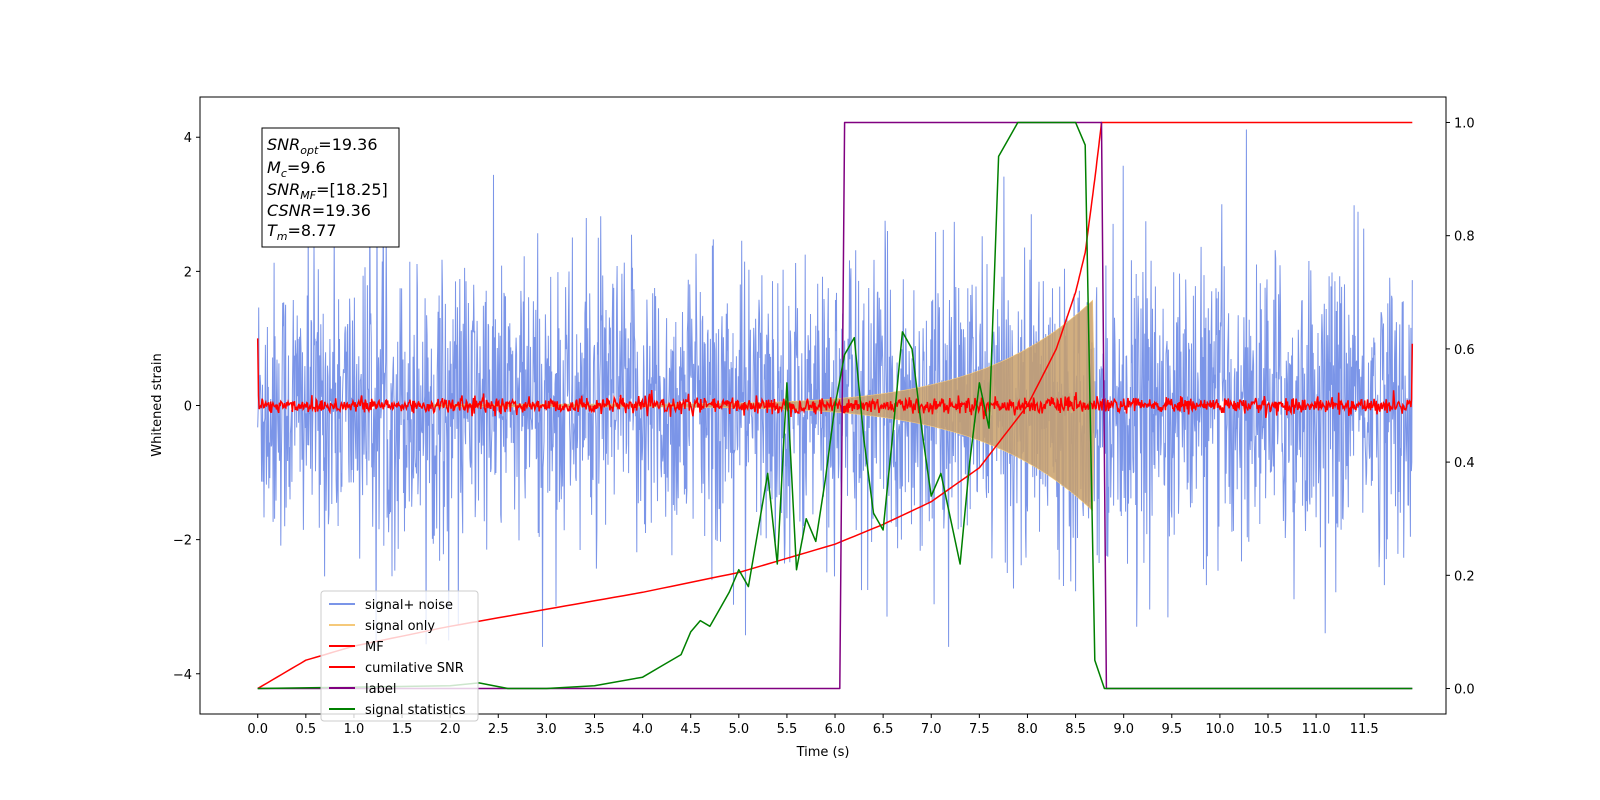 Image resolution: width=1600 pixels, height=800 pixels. What do you see at coordinates (1464, 237) in the screenshot?
I see `y2-tick-label: 0.8` at bounding box center [1464, 237].